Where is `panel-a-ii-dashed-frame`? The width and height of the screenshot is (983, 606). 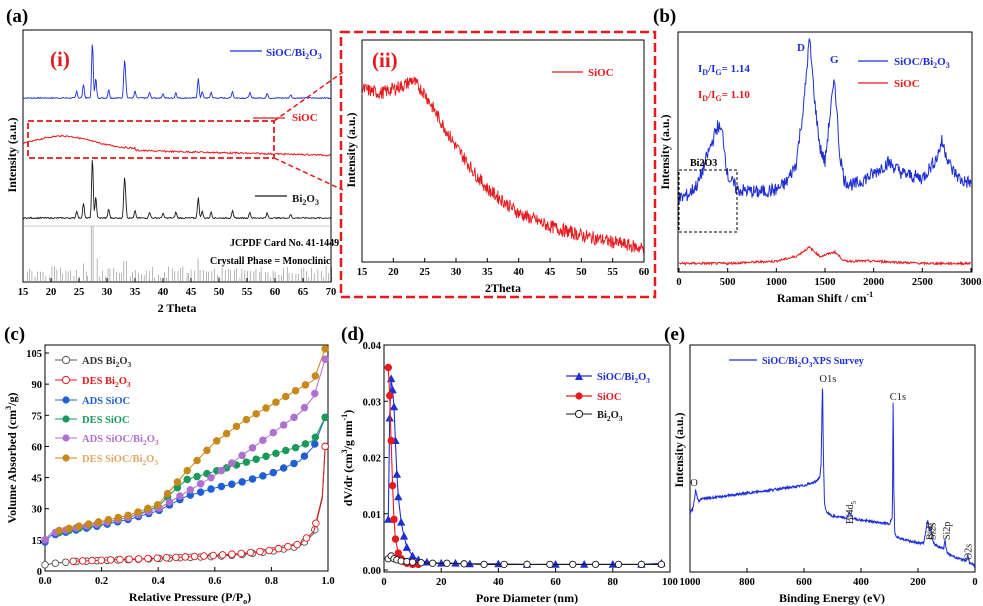
panel-a-ii-dashed-frame is located at coordinates (498, 164).